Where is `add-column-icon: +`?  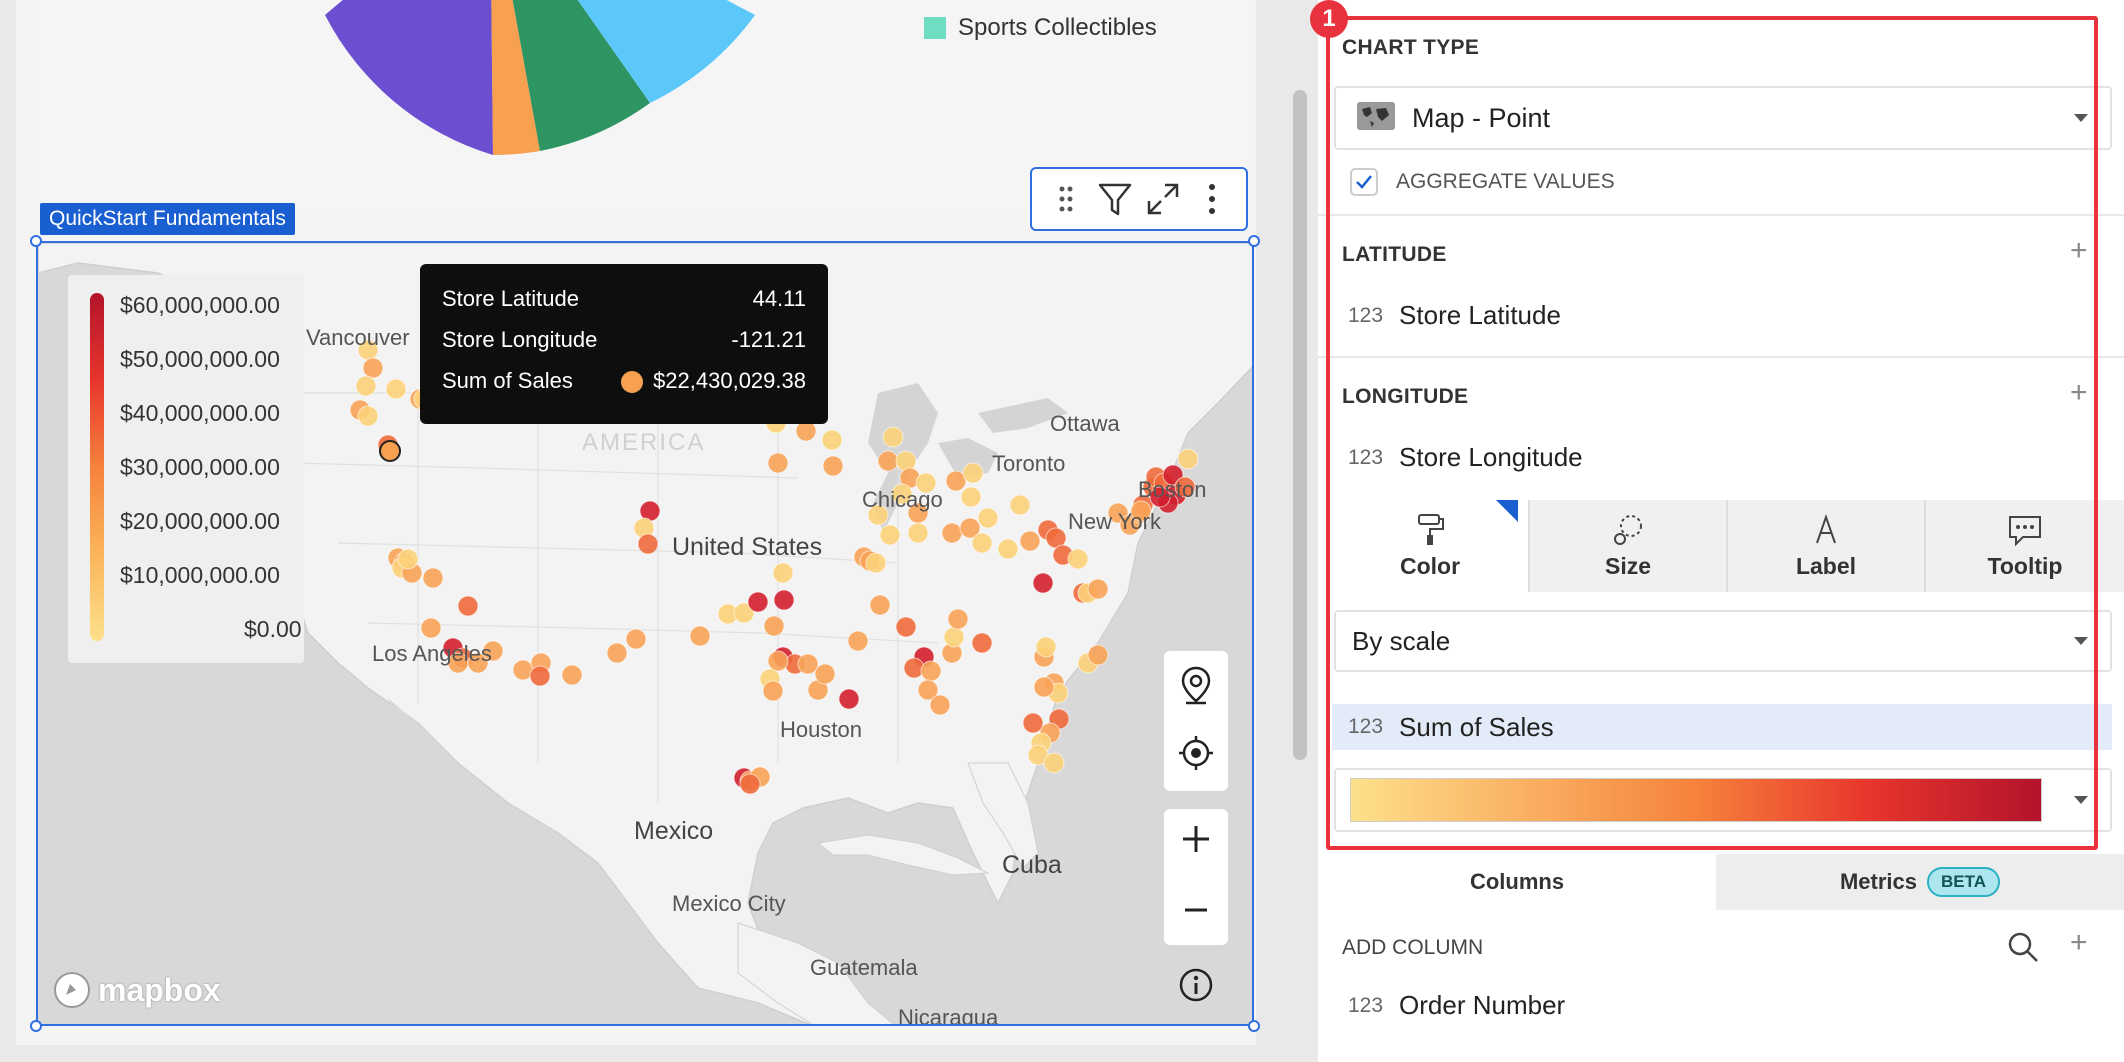
add-column-icon: + is located at coordinates (2079, 942).